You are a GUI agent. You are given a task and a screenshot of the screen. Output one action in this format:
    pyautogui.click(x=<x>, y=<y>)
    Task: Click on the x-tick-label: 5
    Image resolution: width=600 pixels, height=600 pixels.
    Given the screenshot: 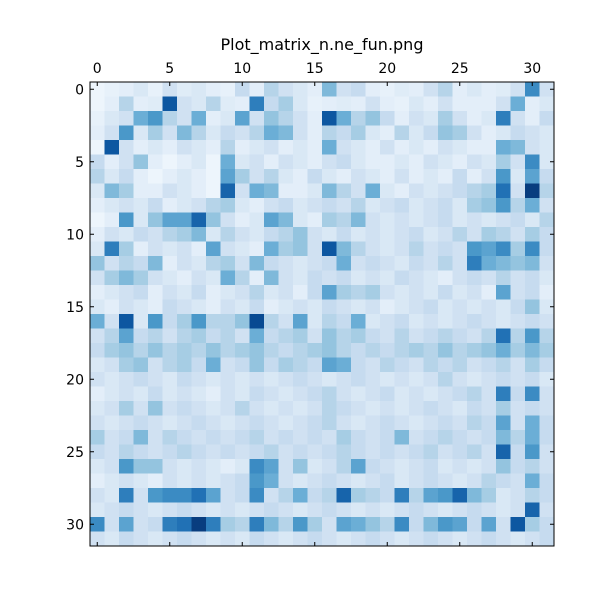 What is the action you would take?
    pyautogui.click(x=169, y=69)
    